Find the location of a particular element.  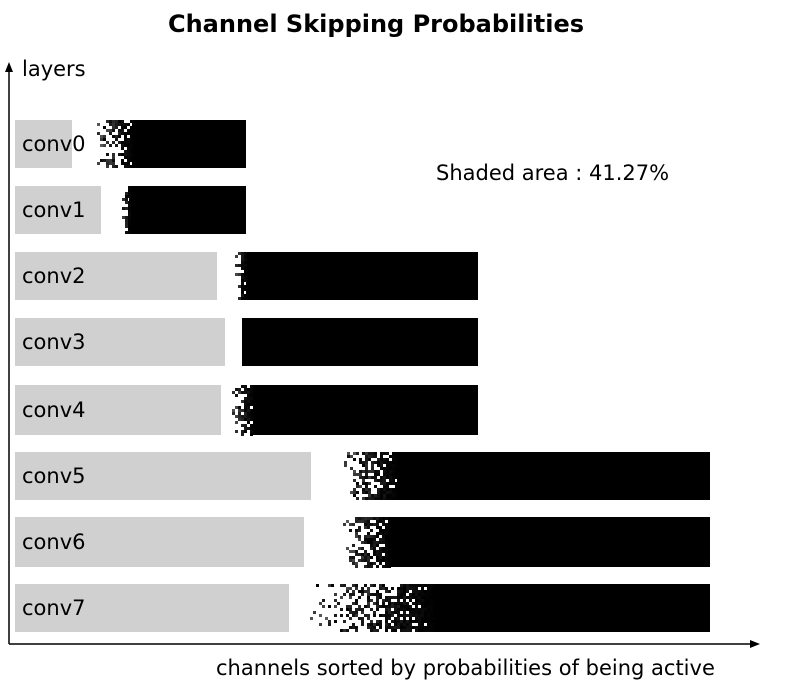

y-axis-arrow-icon is located at coordinates (9, 67).